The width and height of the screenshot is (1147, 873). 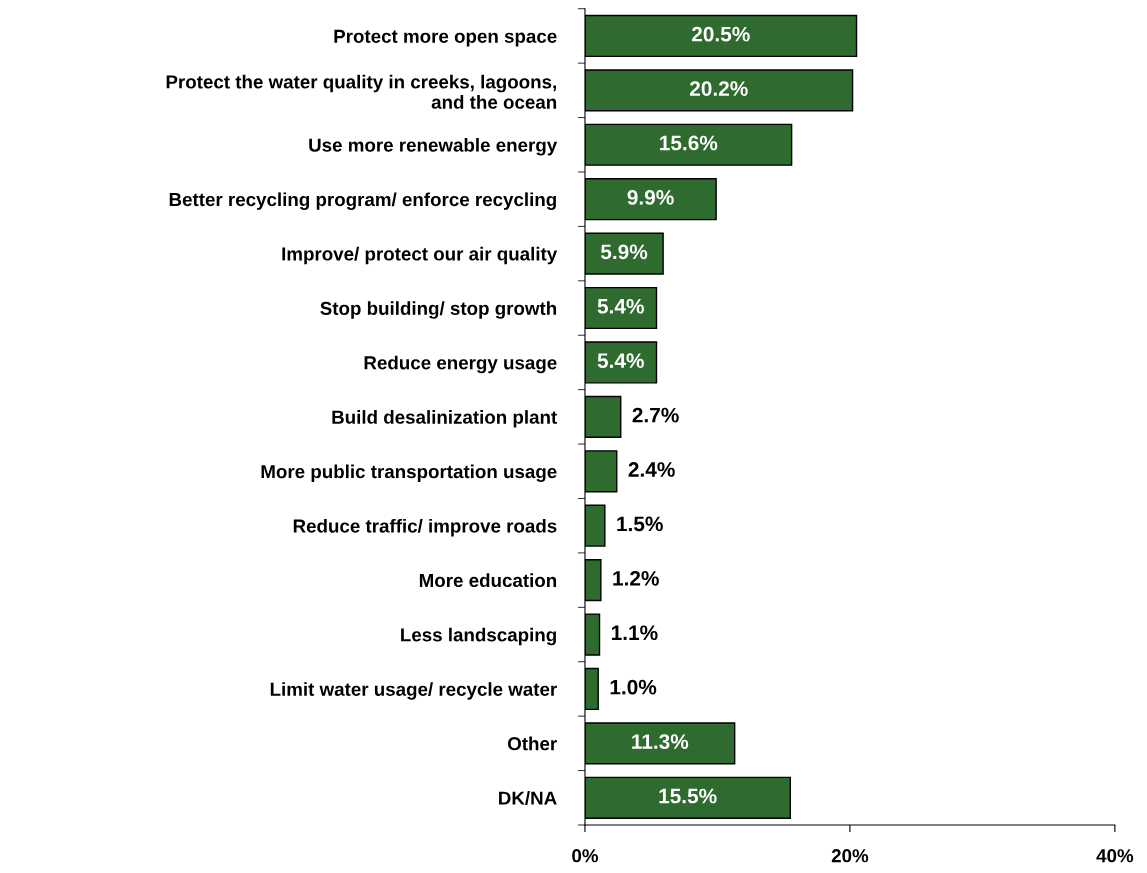 What do you see at coordinates (636, 578) in the screenshot?
I see `data-label: 1.2%` at bounding box center [636, 578].